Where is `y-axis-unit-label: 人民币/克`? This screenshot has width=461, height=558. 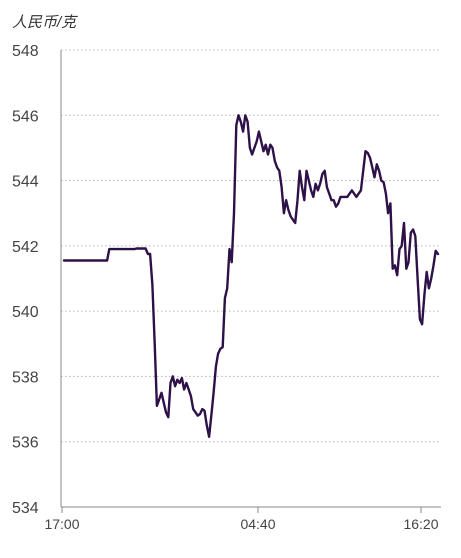 y-axis-unit-label: 人民币/克 is located at coordinates (45, 22).